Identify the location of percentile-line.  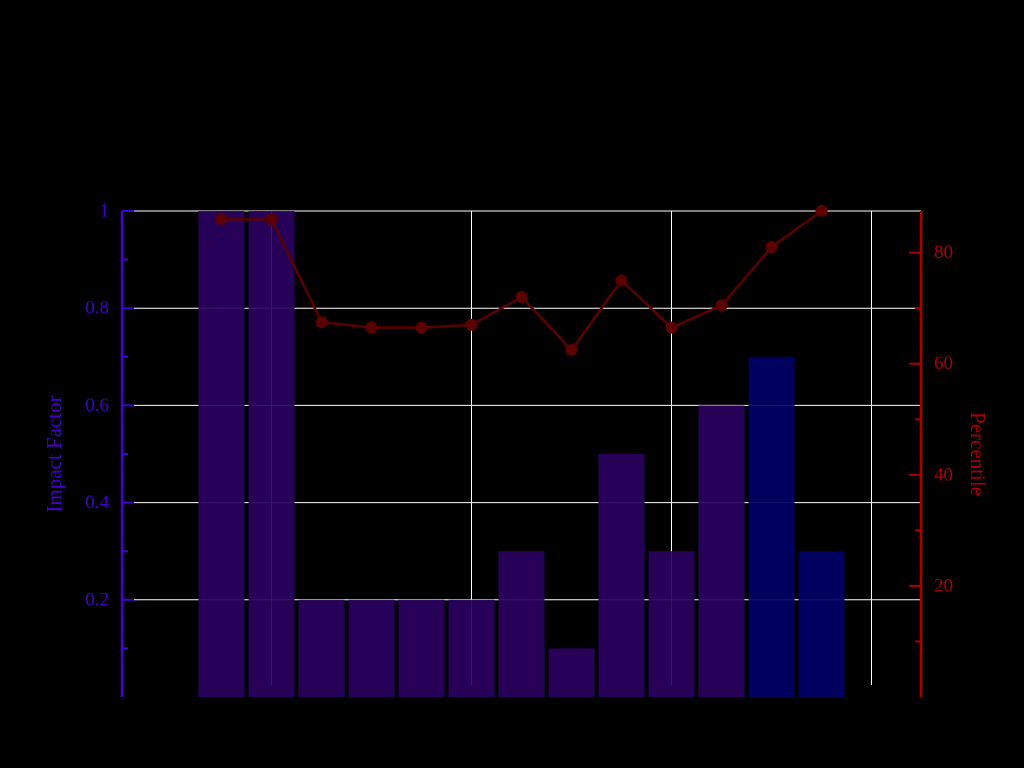
(522, 280).